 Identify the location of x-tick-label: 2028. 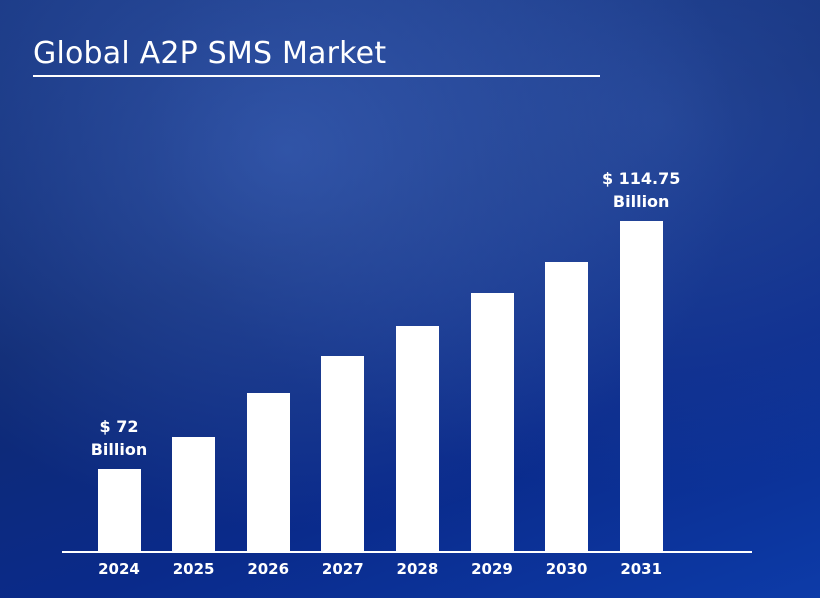
(417, 569).